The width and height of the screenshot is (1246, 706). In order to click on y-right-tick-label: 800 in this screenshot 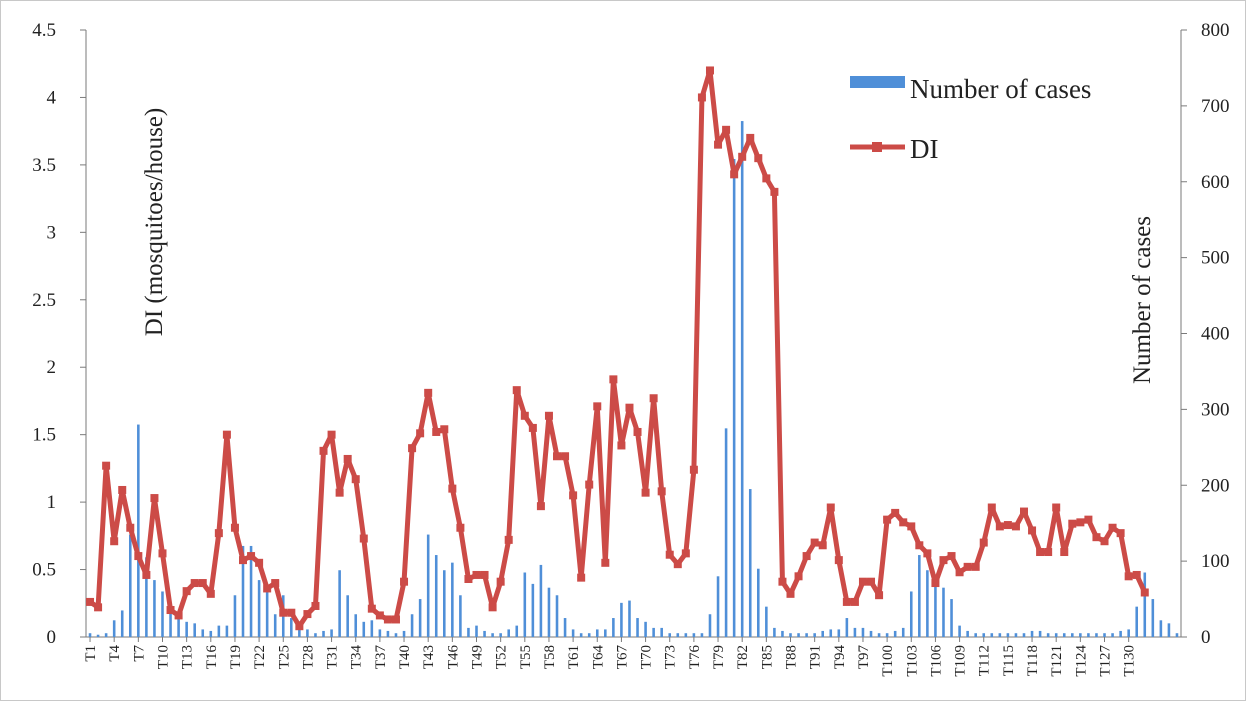, I will do `click(1215, 30)`.